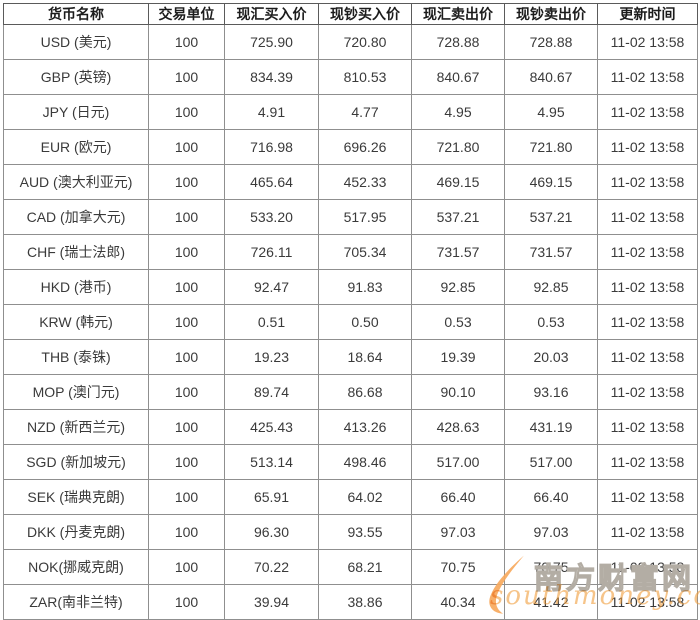  Describe the element at coordinates (365, 77) in the screenshot. I see `cell-cash-buy: 810.53` at that location.